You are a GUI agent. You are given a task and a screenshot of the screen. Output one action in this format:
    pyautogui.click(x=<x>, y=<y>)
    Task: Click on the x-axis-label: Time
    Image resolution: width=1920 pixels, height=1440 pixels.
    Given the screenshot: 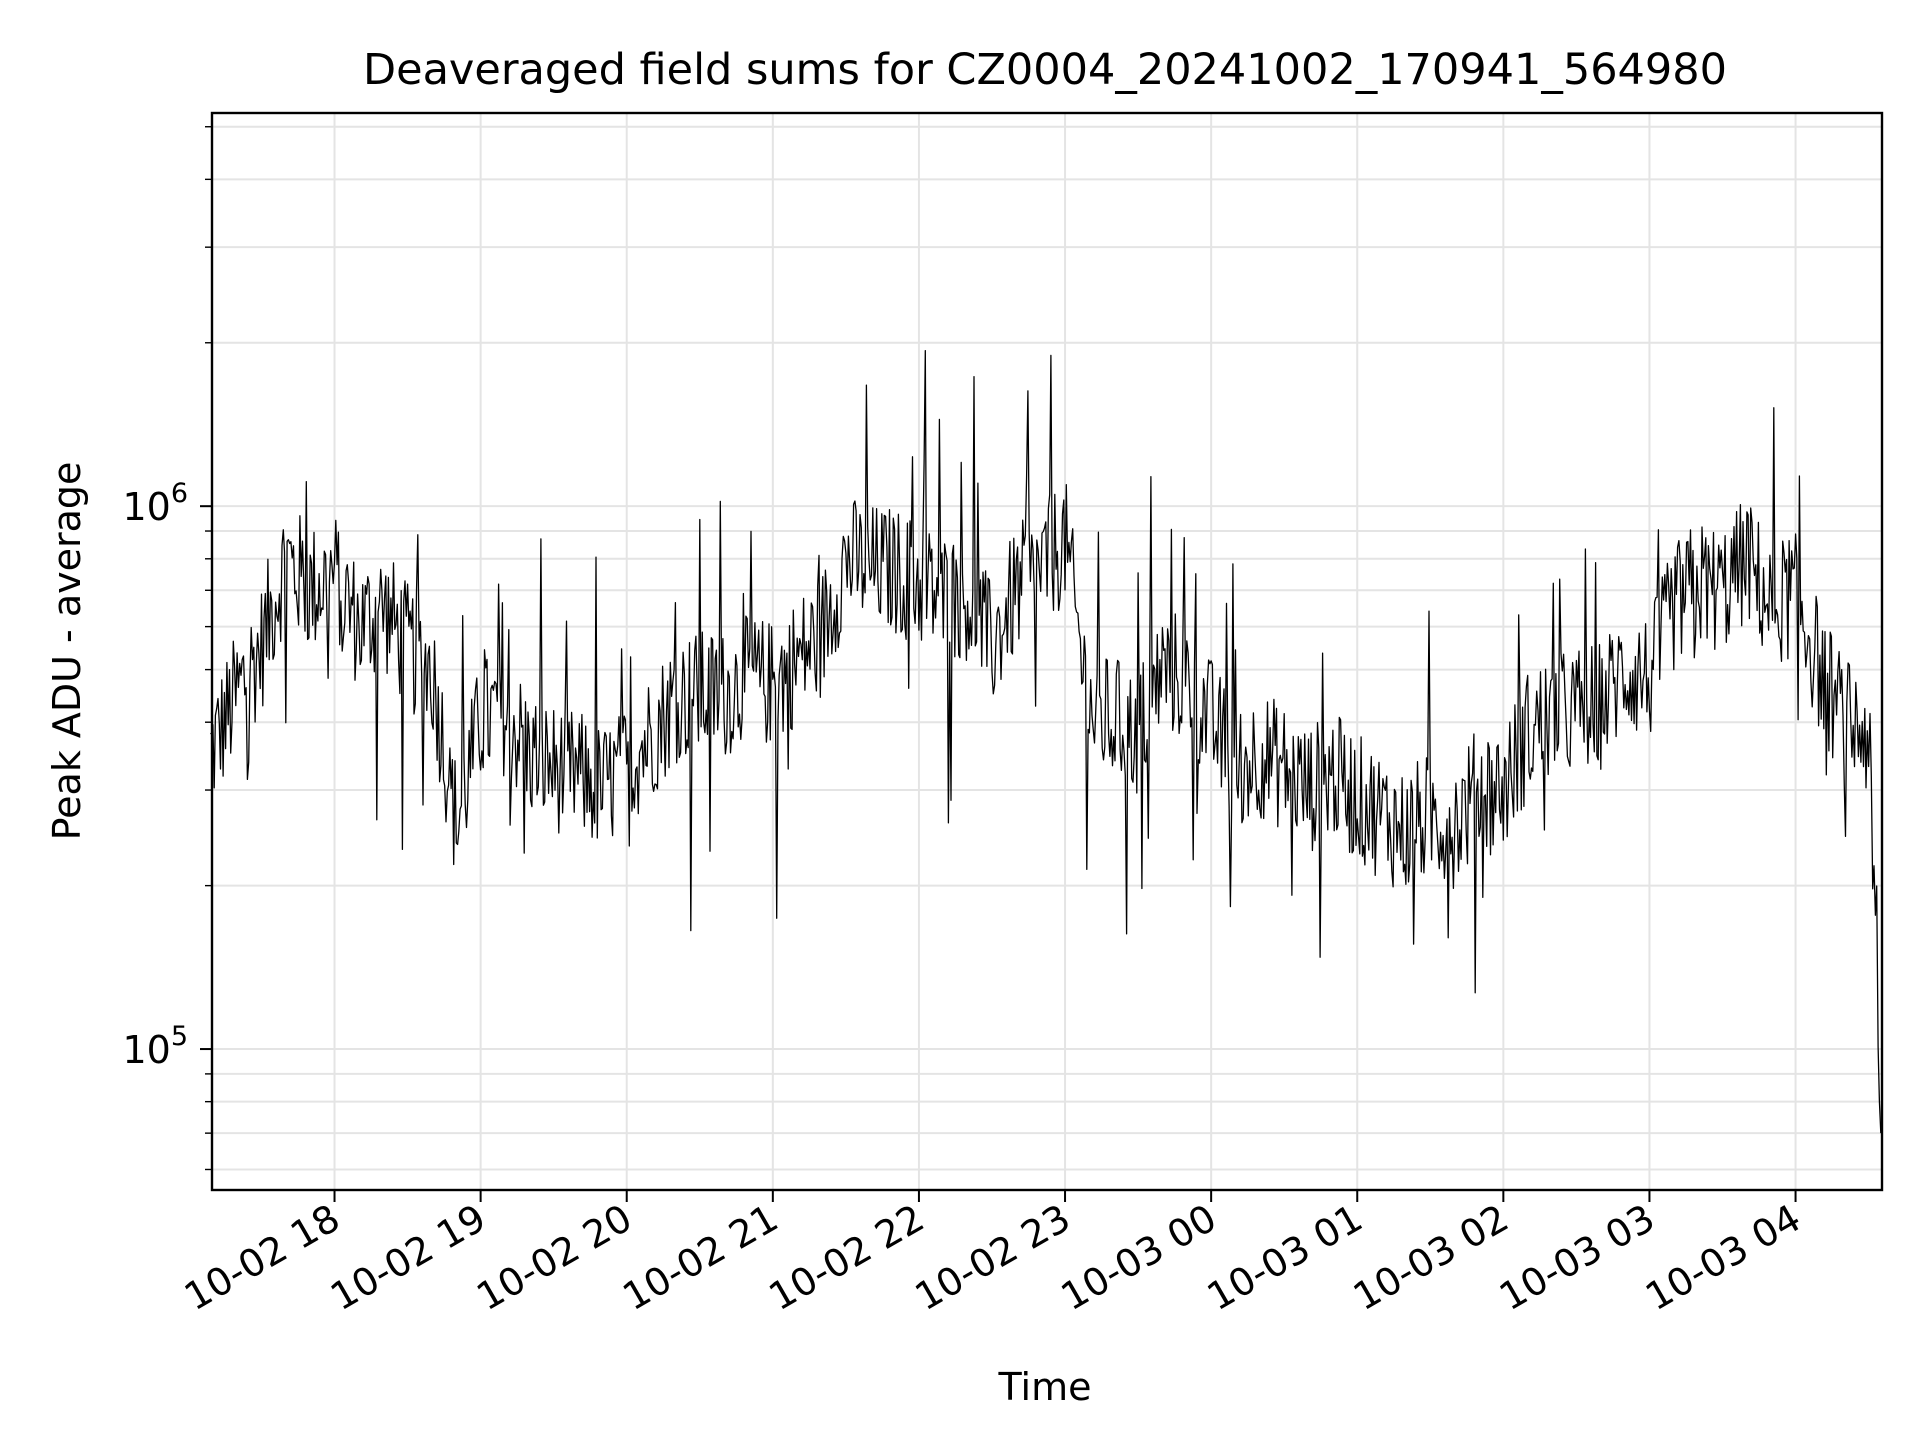 What is the action you would take?
    pyautogui.click(x=1045, y=1387)
    